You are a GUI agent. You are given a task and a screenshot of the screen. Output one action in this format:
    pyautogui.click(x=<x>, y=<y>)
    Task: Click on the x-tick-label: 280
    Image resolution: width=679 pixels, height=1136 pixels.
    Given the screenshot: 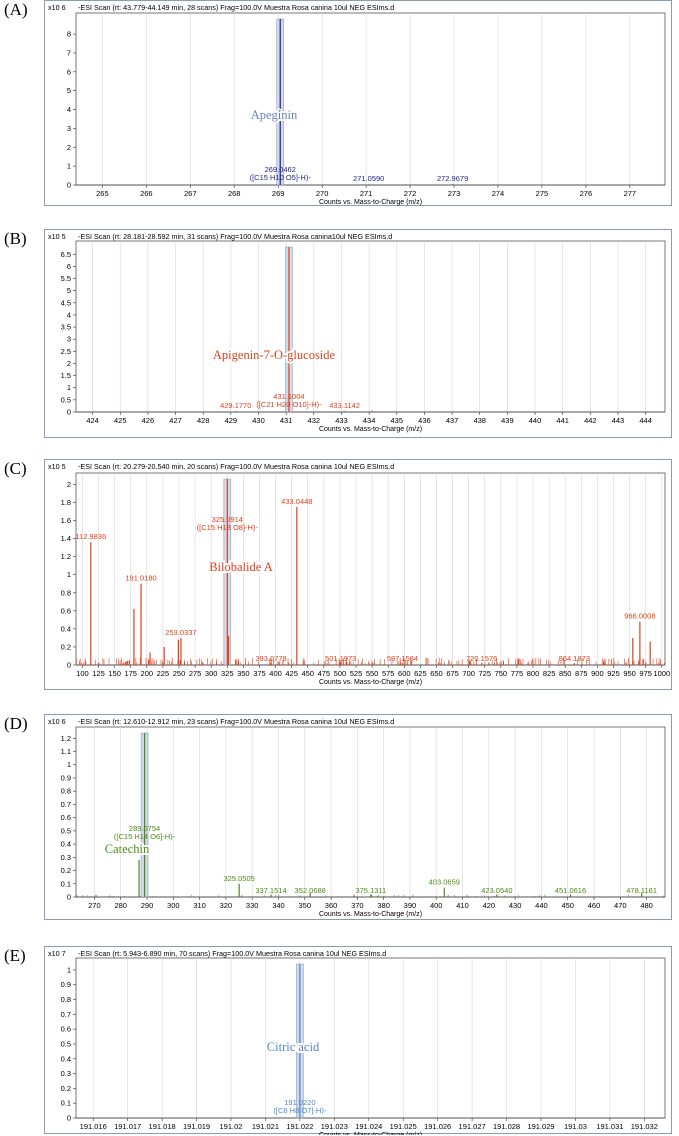 What is the action you would take?
    pyautogui.click(x=120, y=905)
    